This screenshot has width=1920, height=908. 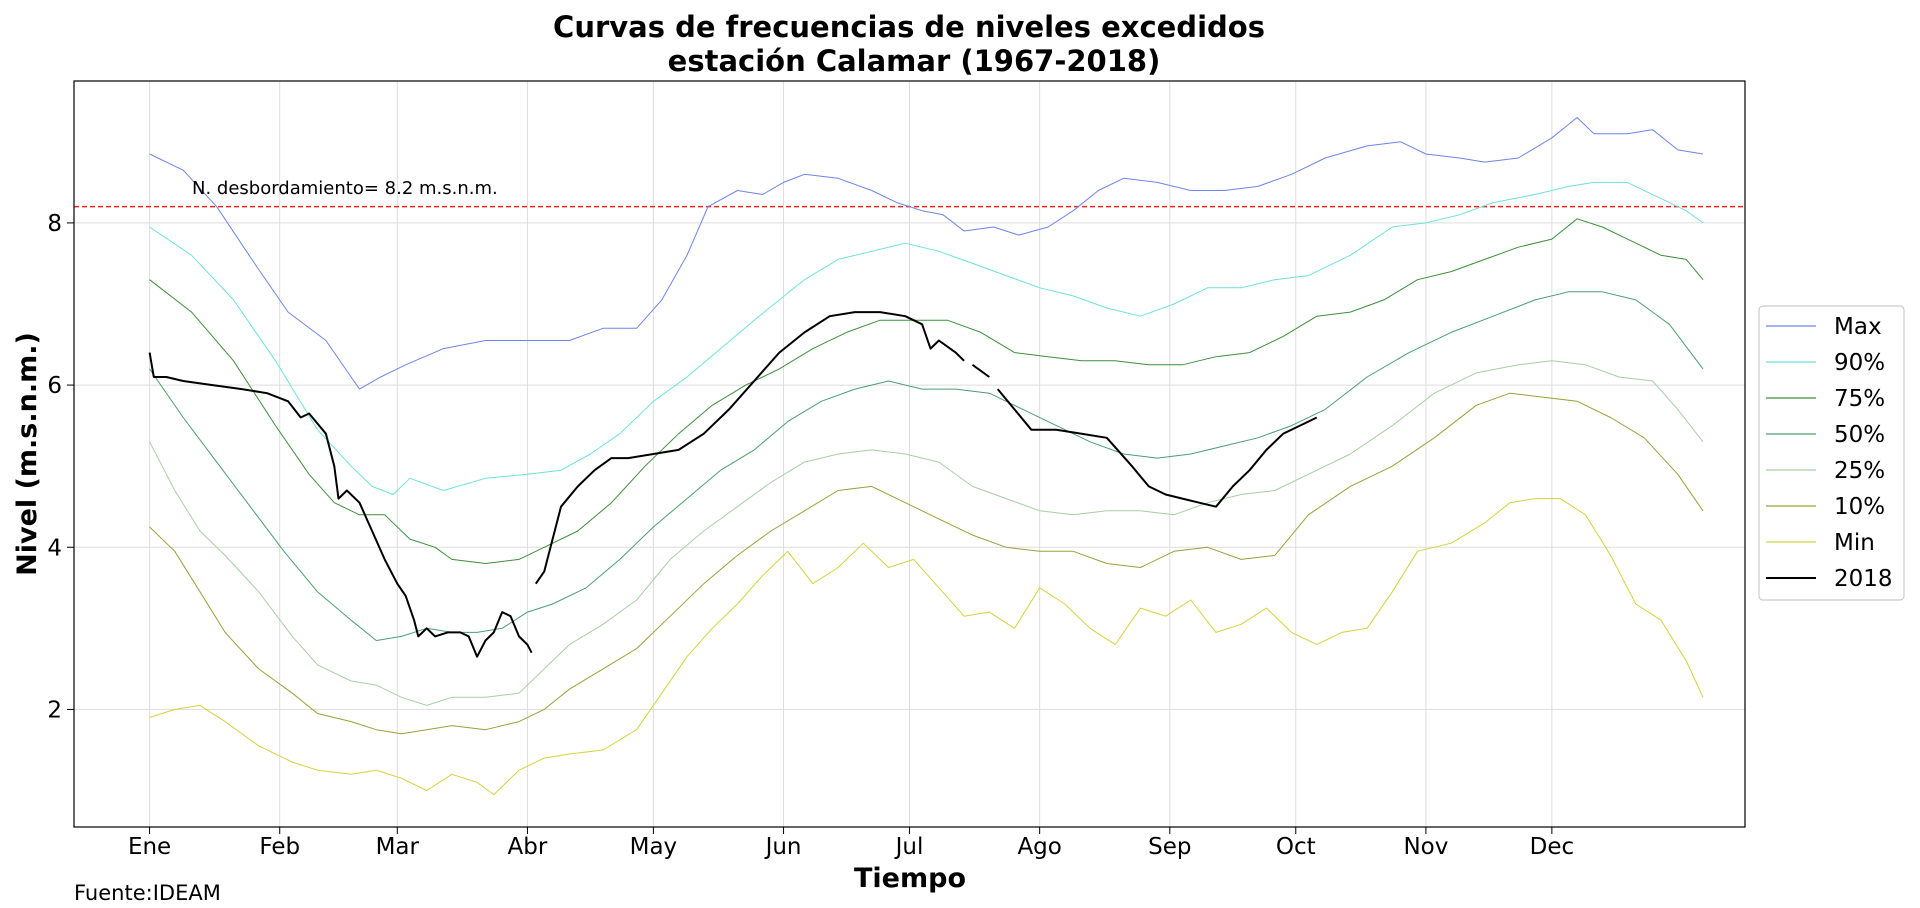 I want to click on y-tick-label: 8, so click(x=54, y=224).